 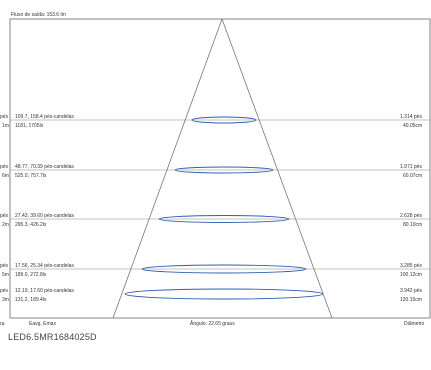 What do you see at coordinates (31, 275) in the screenshot?
I see `lux-4: 189.0, 272.8lx` at bounding box center [31, 275].